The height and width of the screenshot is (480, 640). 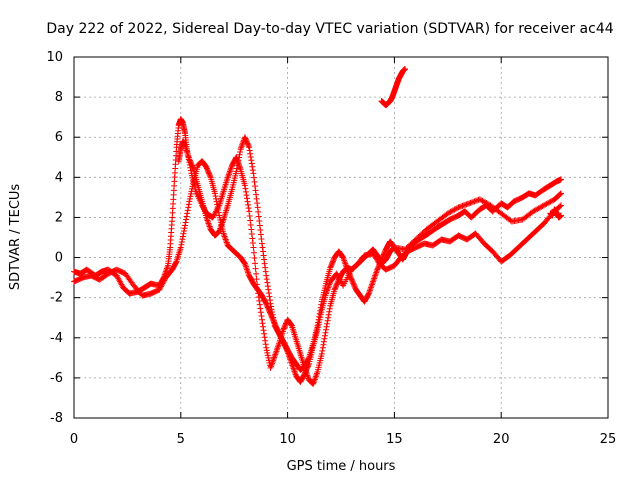 I want to click on y-axis-label: SDTVAR / TECUs, so click(x=15, y=237).